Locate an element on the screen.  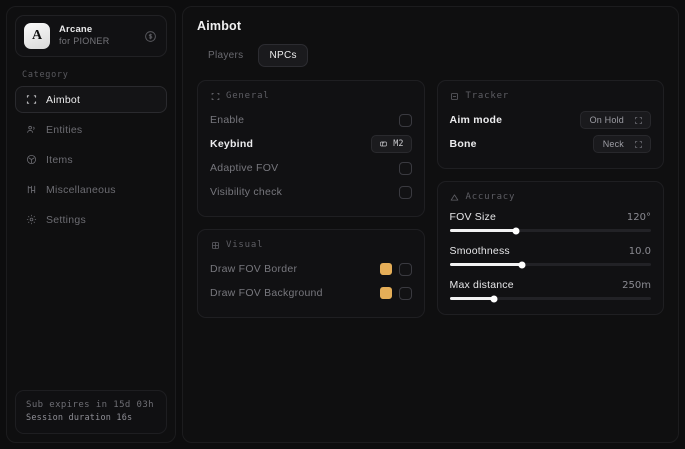
sidebar-item-miscellaneous: Miscellaneous is located at coordinates (91, 189).